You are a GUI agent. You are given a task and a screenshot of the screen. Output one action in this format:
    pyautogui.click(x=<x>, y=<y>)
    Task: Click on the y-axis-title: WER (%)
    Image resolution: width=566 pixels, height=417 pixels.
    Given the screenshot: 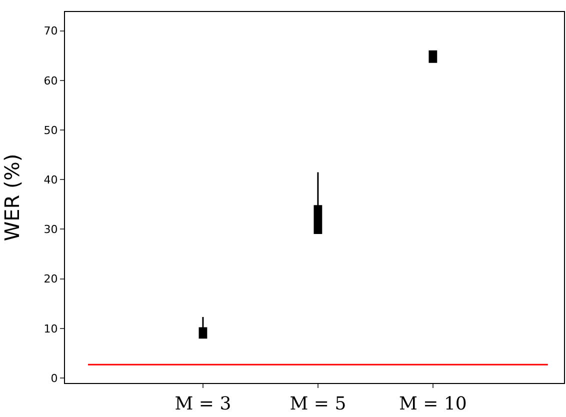 What is the action you would take?
    pyautogui.click(x=12, y=198)
    